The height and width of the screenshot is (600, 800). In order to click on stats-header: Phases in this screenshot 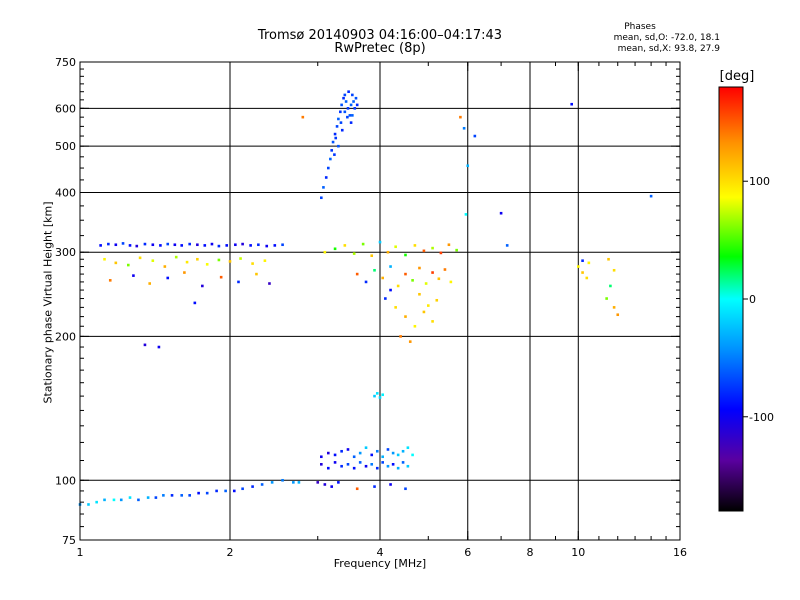, I will do `click(640, 27)`.